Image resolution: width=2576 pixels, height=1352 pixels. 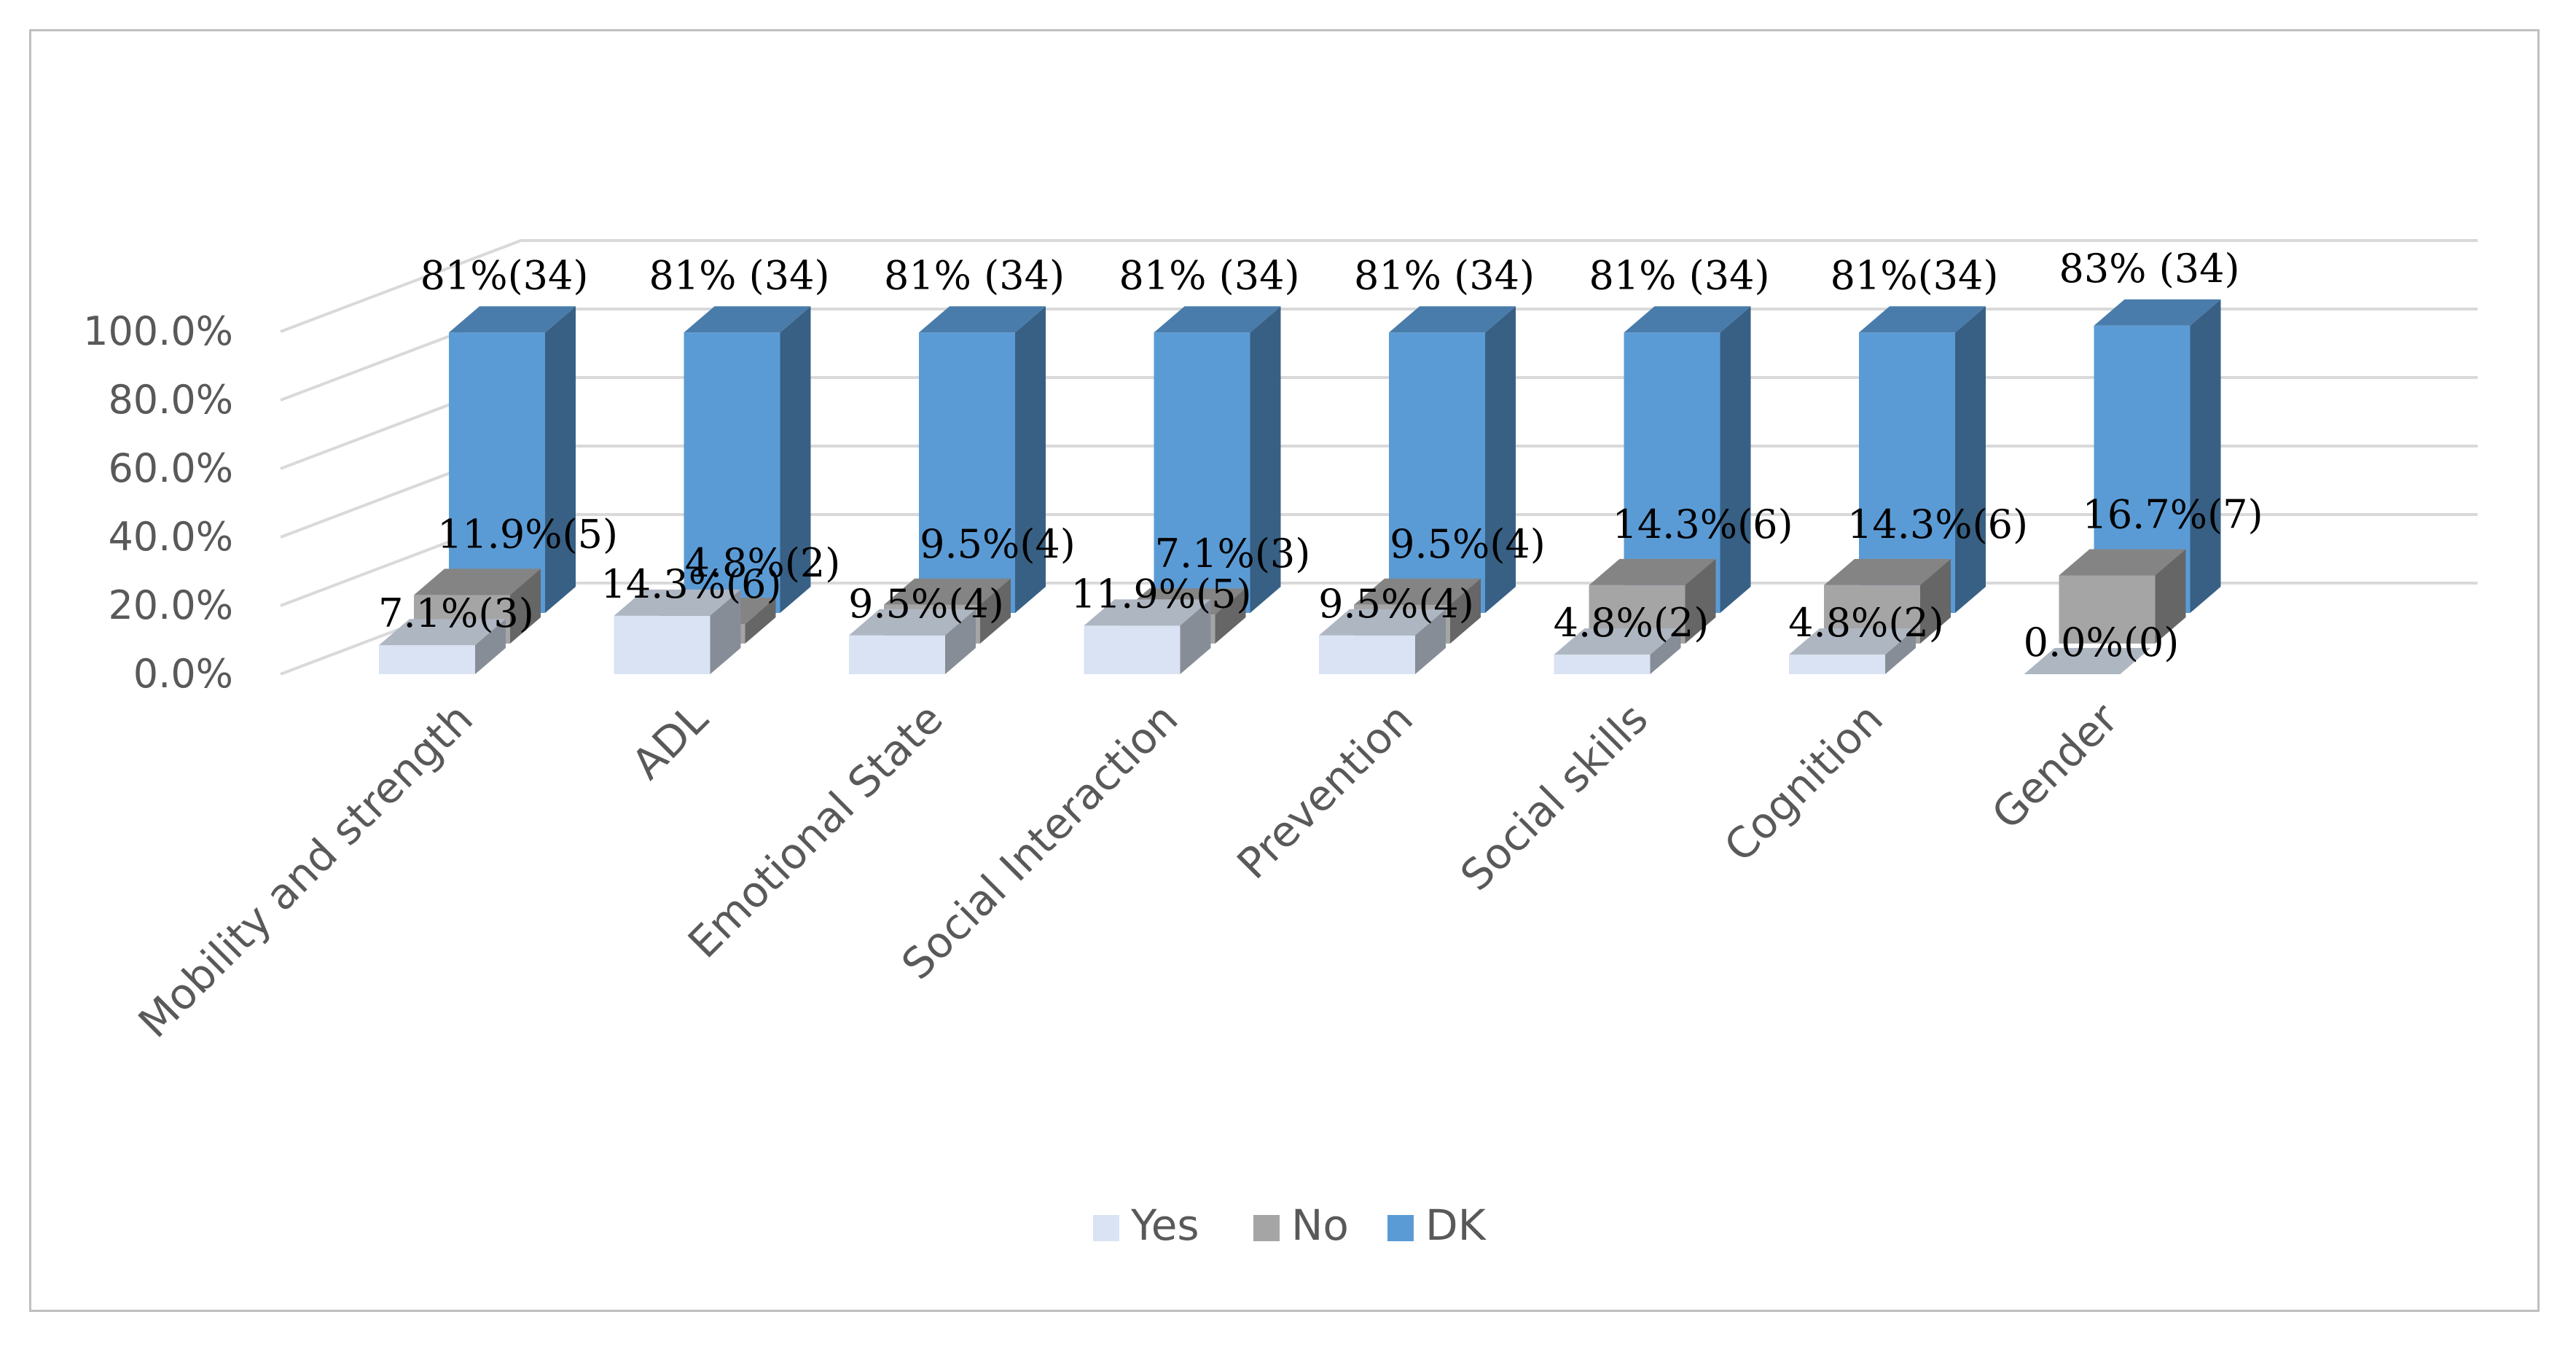 I want to click on x-tick-label: Social skills, so click(x=1554, y=797).